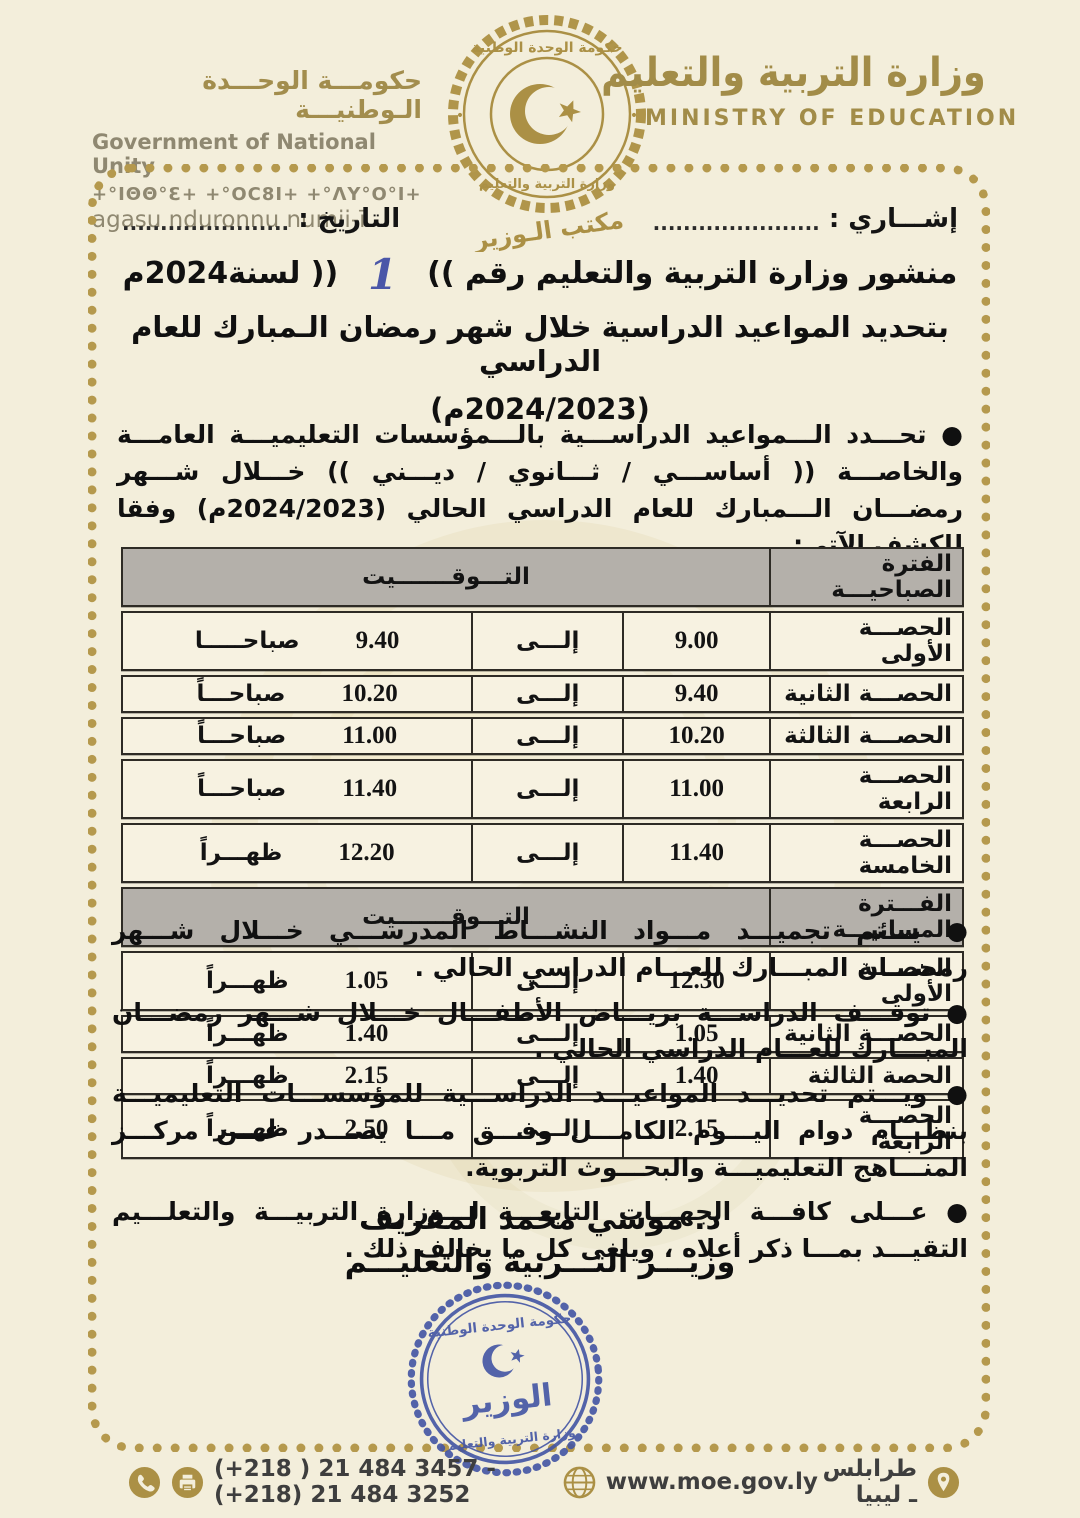 This screenshot has height=1518, width=1080. I want to click on government-name-arabic: حكومـــة الوحـــدة الـوطنيـــة, so click(312, 95).